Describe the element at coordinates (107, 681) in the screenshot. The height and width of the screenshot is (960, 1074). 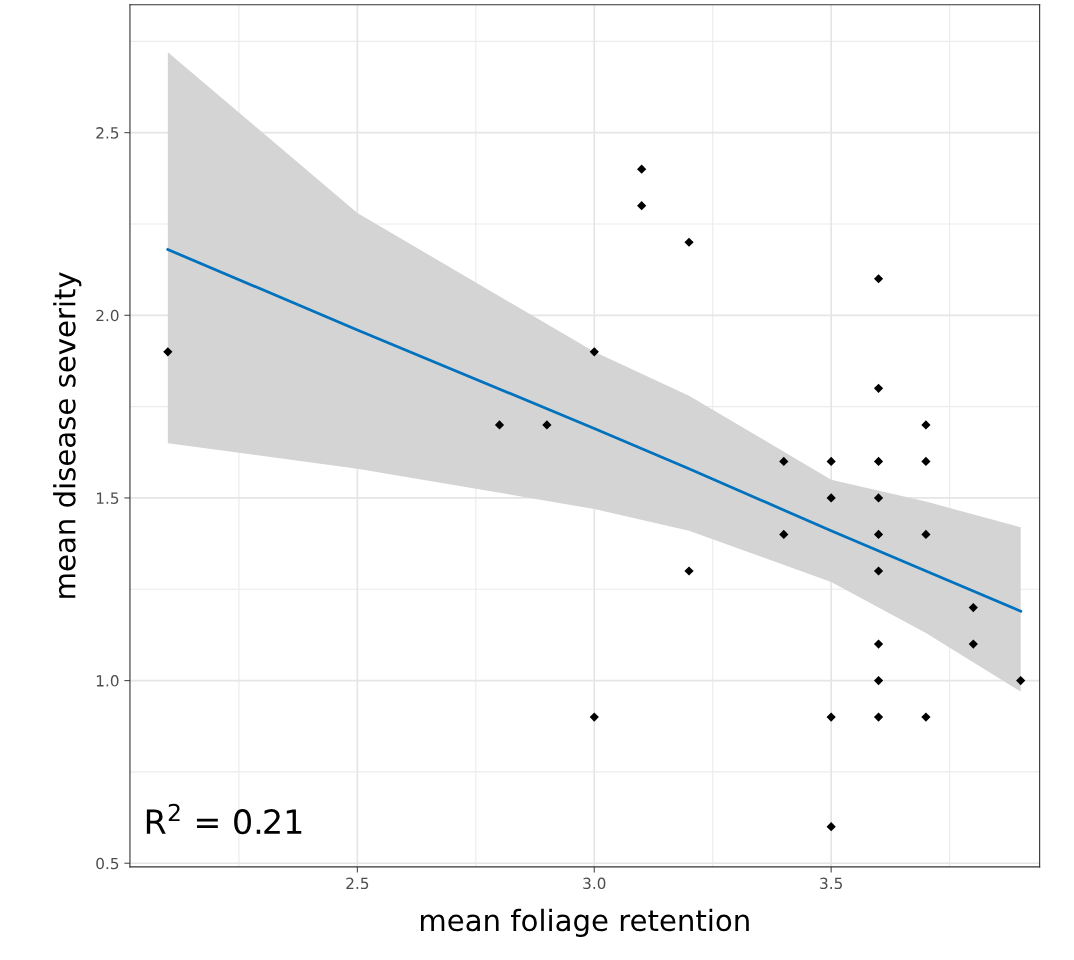
I see `y-tick-label: 1.0` at that location.